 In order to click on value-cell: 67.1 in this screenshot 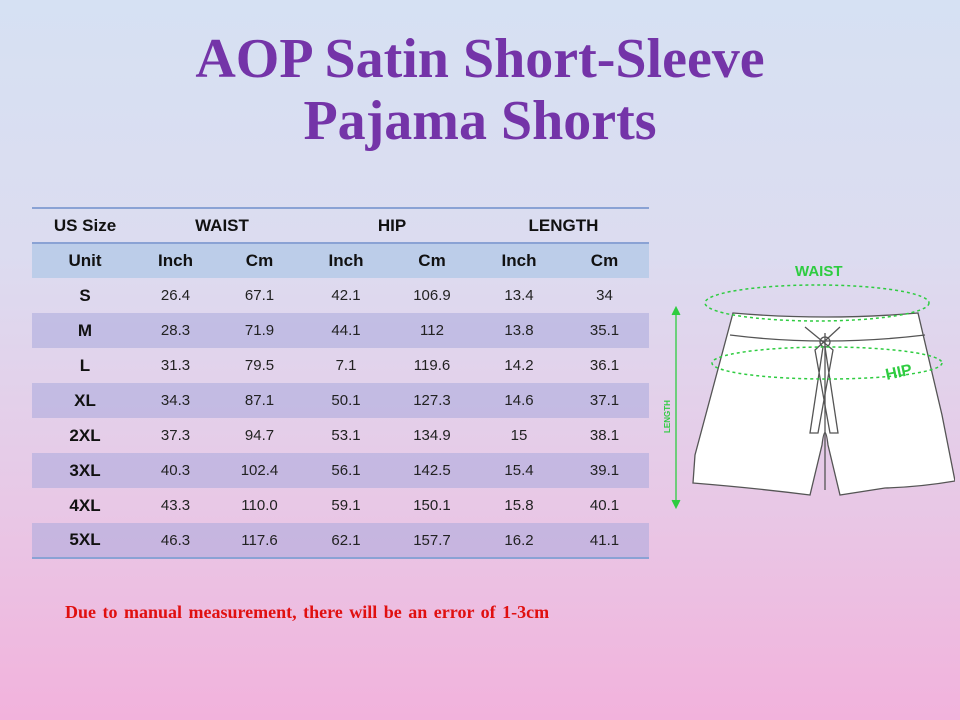, I will do `click(259, 295)`.